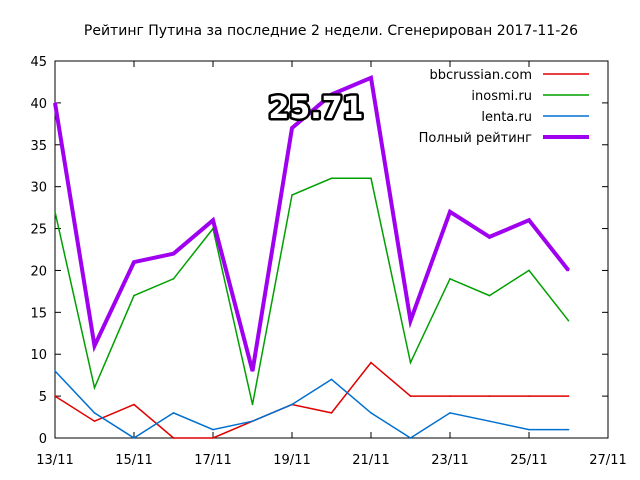 This screenshot has width=640, height=480. Describe the element at coordinates (38, 104) in the screenshot. I see `y-tick-label: 40` at that location.